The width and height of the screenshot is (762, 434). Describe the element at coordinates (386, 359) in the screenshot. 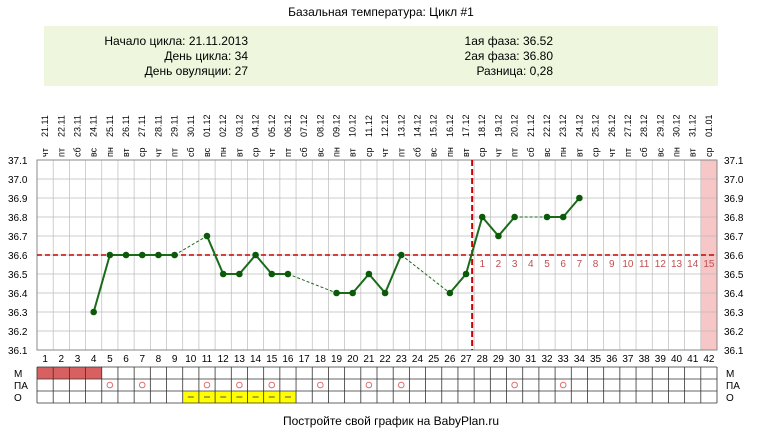

I see `x-day-number: 22` at that location.